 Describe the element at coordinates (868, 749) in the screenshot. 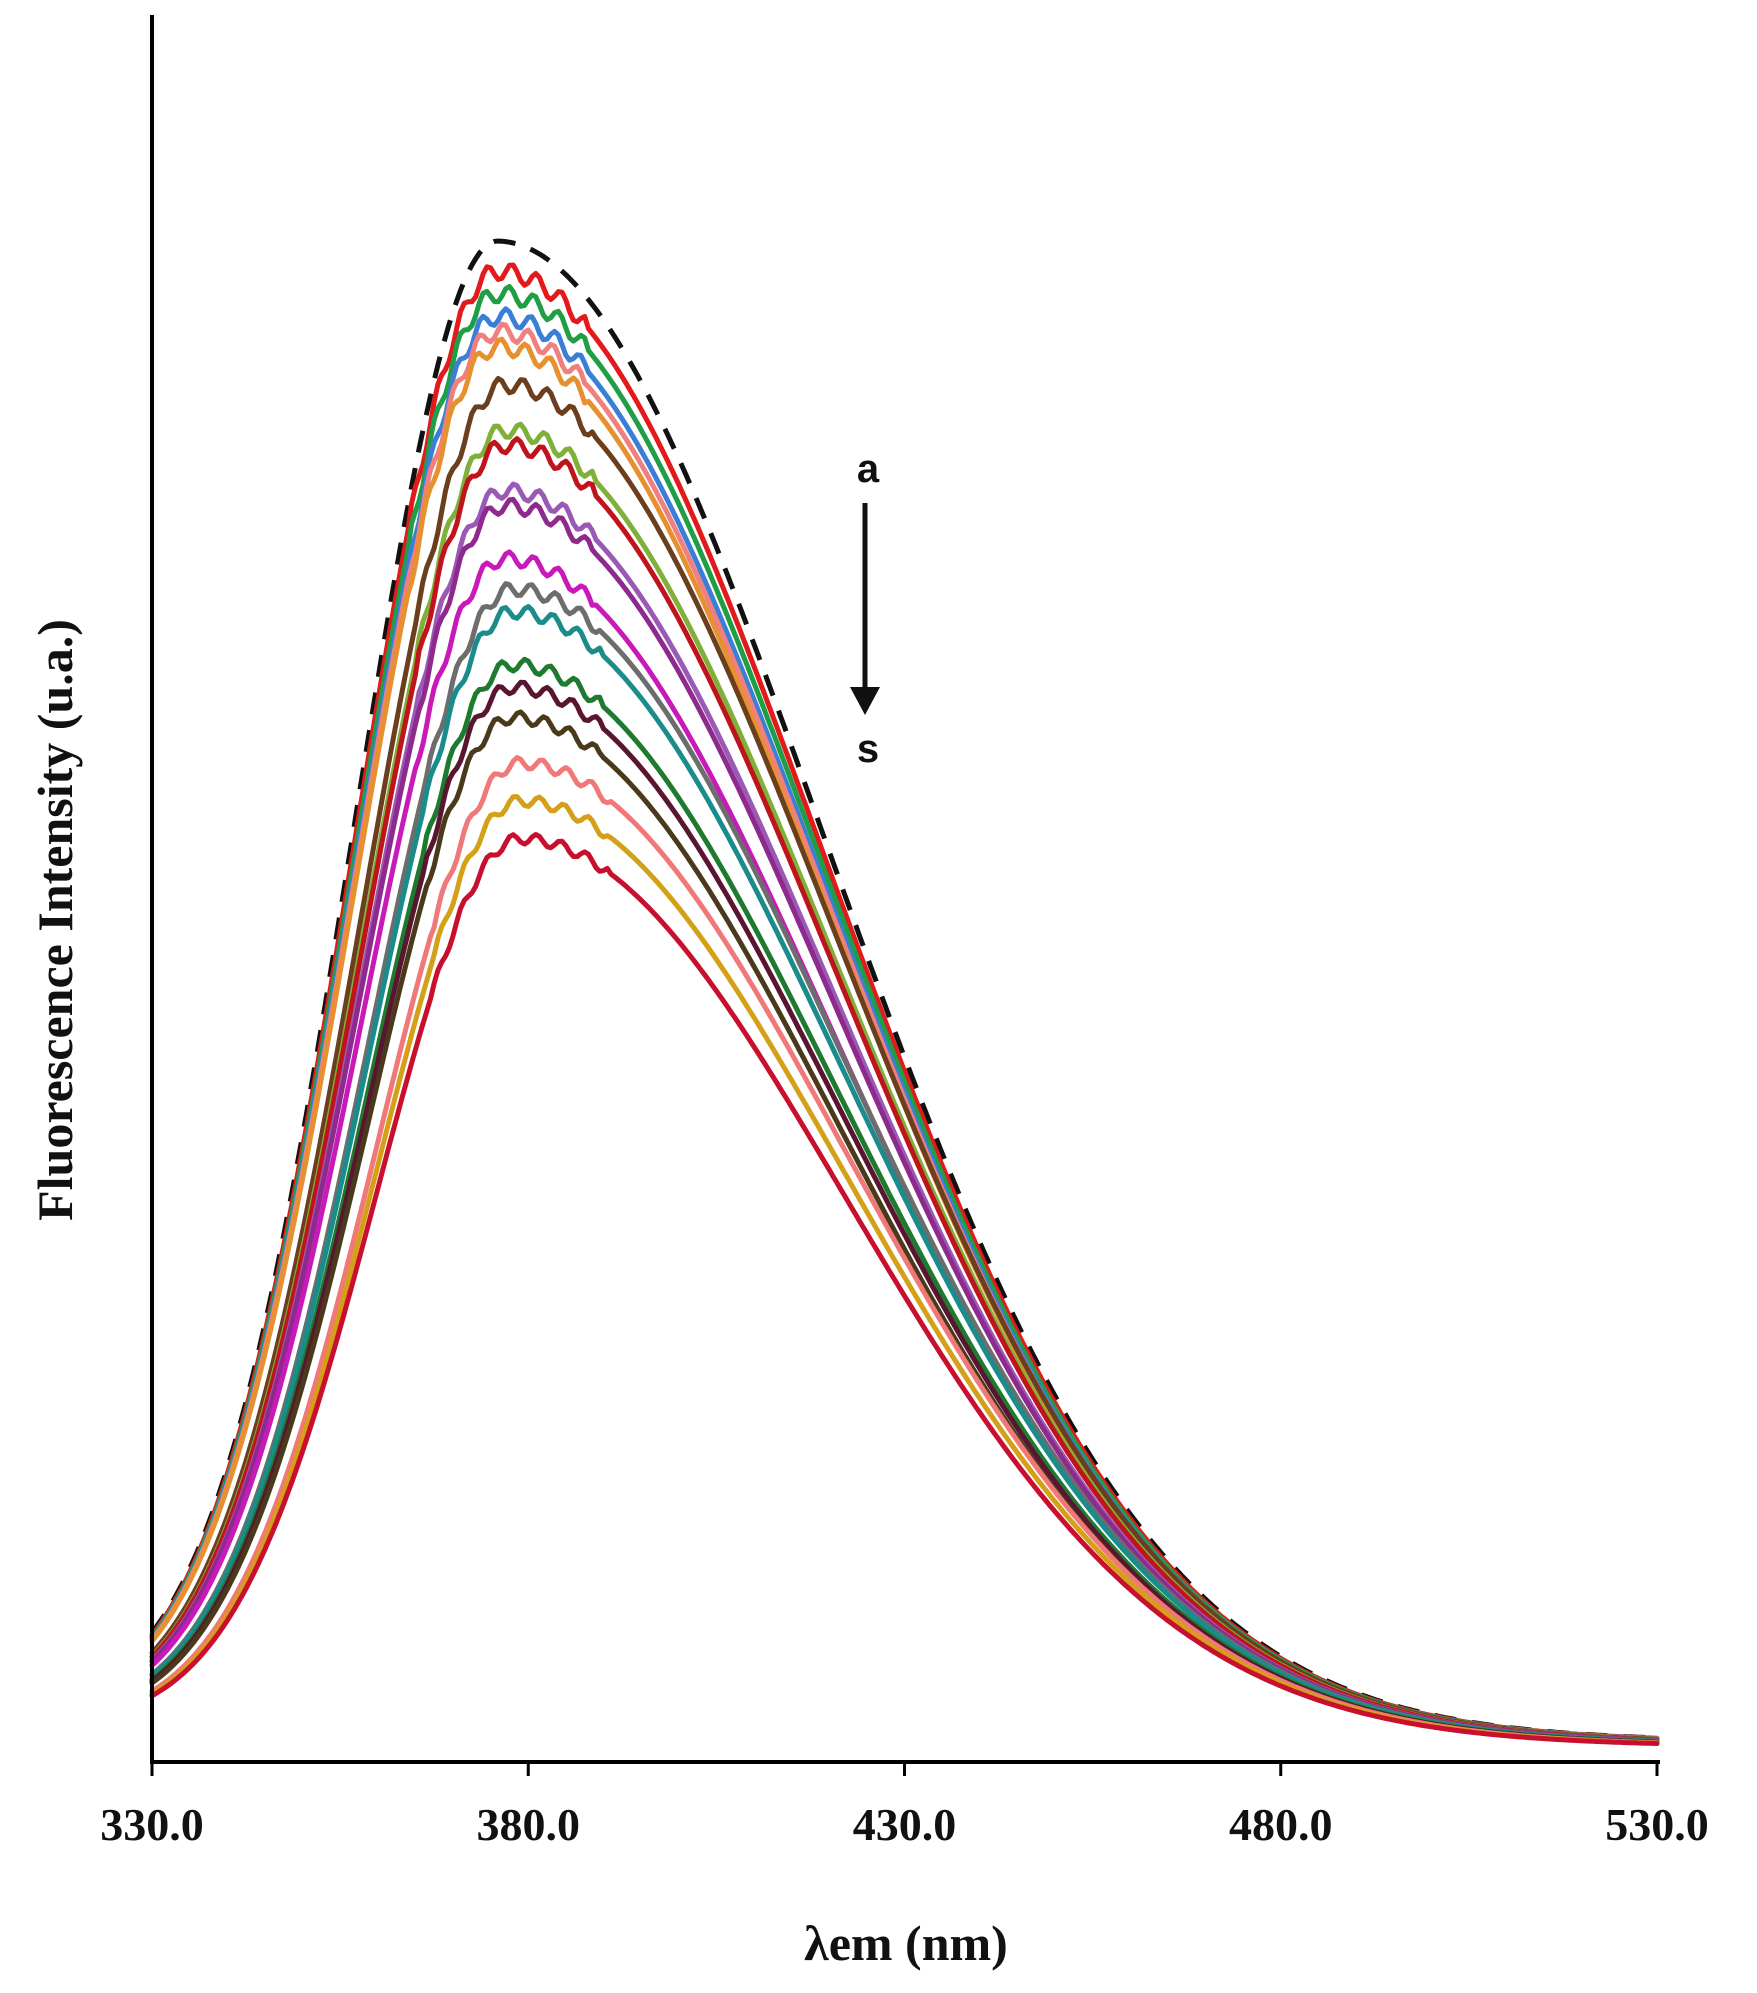

I see `arrow-label-bottom: s` at that location.